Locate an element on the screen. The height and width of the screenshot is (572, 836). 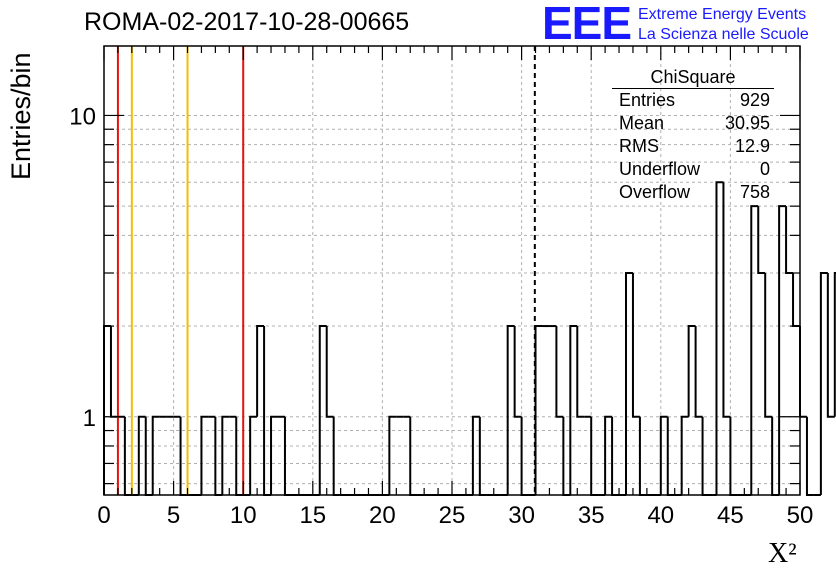
stats-row-underflow: Underflow 0 is located at coordinates (697, 169).